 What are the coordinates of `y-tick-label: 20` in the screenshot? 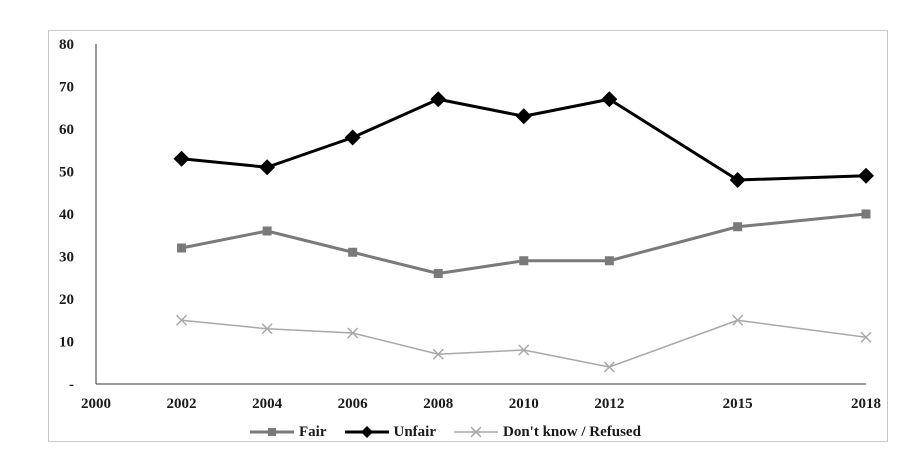 It's located at (66, 300).